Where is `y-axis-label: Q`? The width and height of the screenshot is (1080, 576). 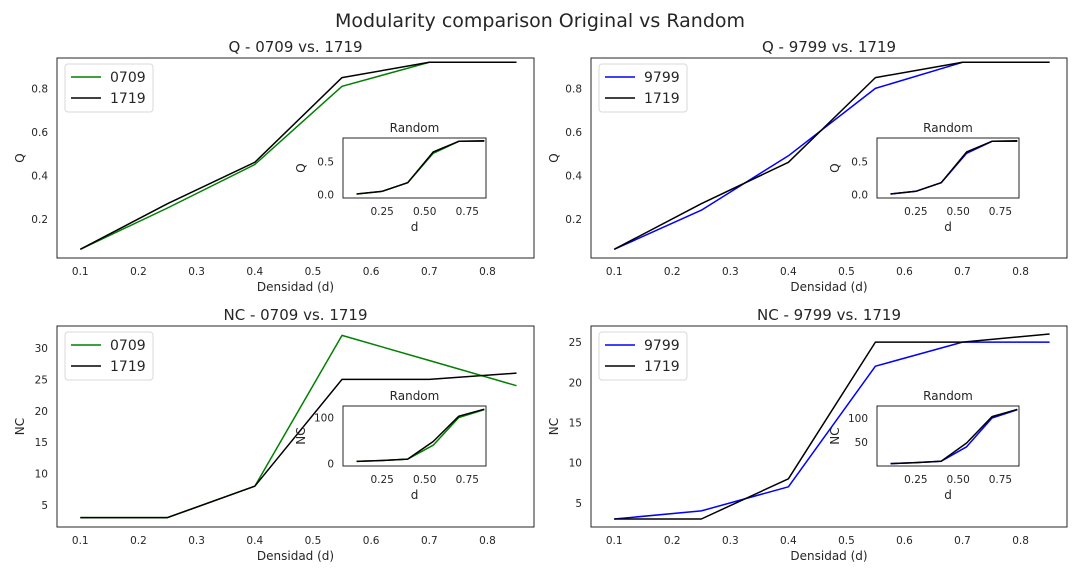 y-axis-label: Q is located at coordinates (554, 157).